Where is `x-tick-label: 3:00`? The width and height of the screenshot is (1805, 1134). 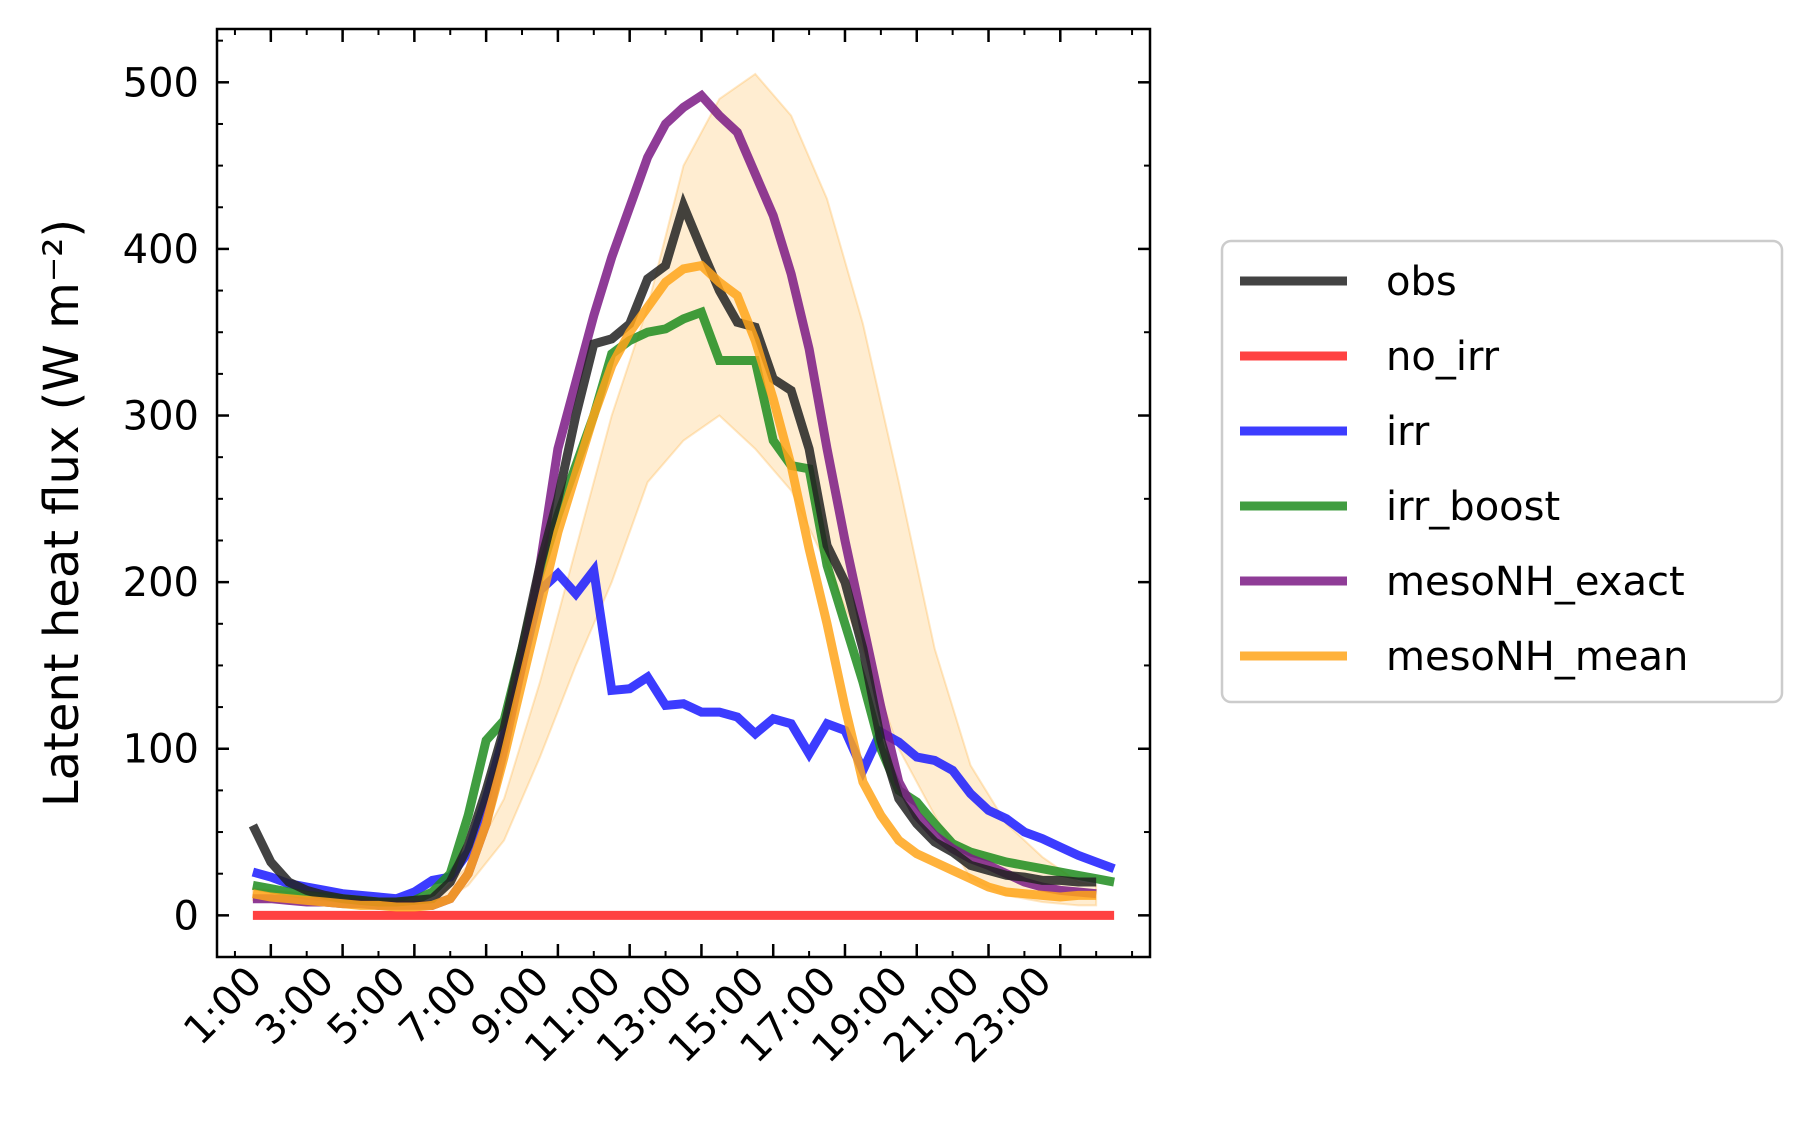
x-tick-label: 3:00 is located at coordinates (295, 1006).